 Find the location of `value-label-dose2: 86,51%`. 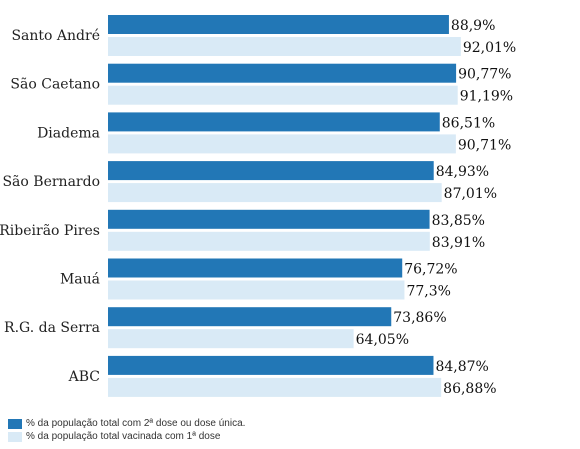

value-label-dose2: 86,51% is located at coordinates (468, 123).